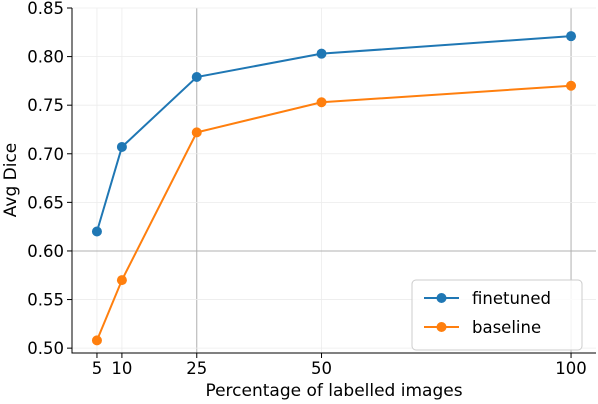  Describe the element at coordinates (441, 327) in the screenshot. I see `legend-baseline-marker` at that location.